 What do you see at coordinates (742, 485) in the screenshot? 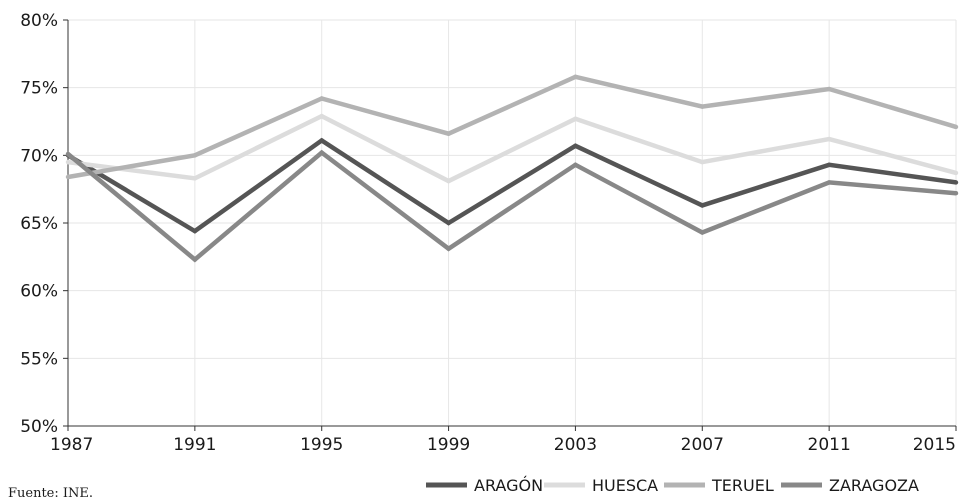
I see `legend-label-teruel: TERUEL` at bounding box center [742, 485].